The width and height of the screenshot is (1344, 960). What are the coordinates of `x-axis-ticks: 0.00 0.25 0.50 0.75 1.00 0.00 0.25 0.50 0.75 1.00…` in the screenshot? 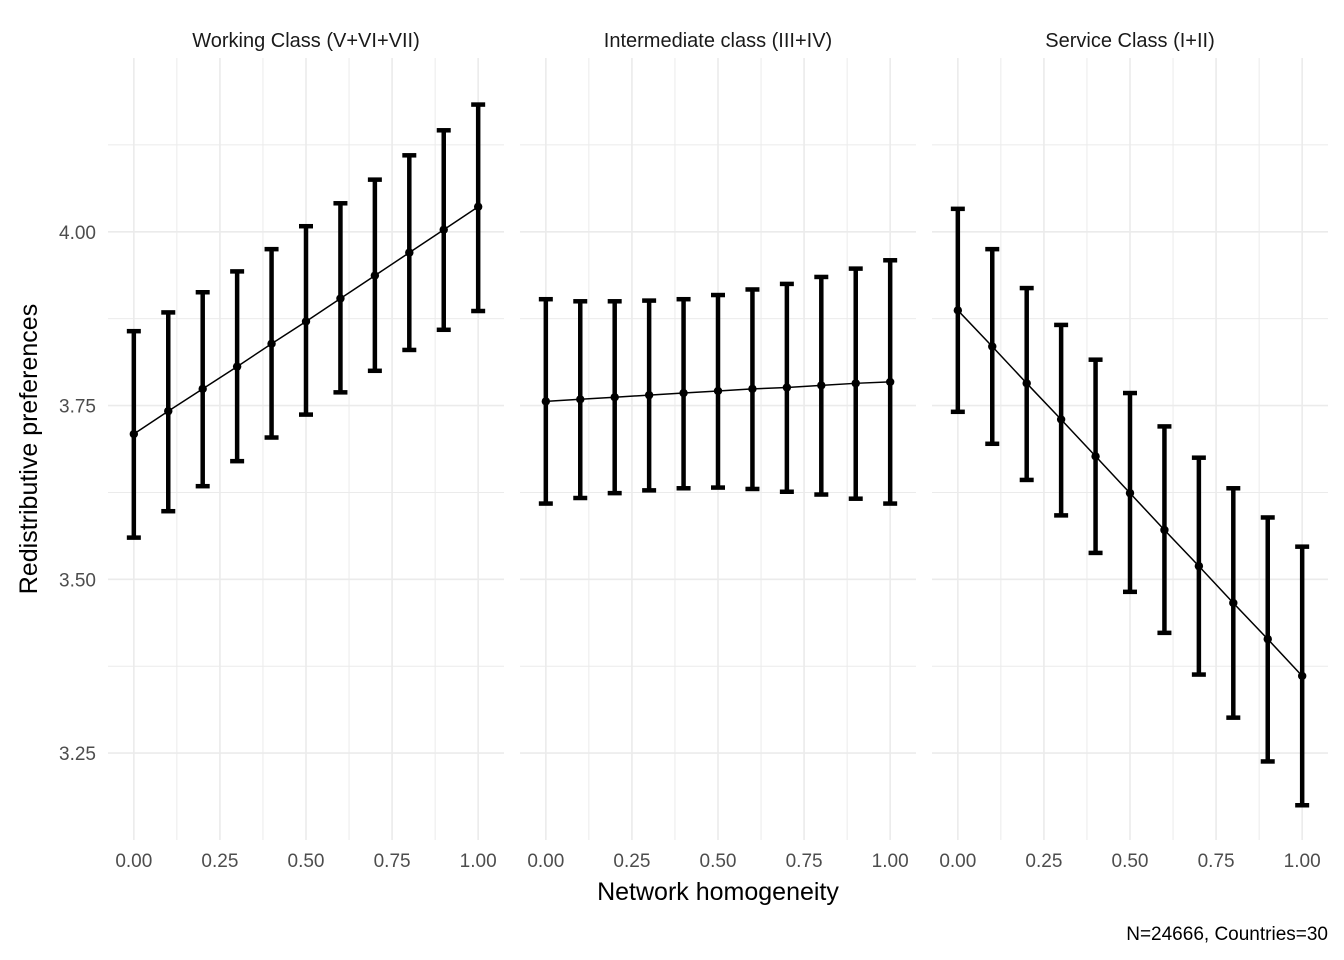 It's located at (717, 861).